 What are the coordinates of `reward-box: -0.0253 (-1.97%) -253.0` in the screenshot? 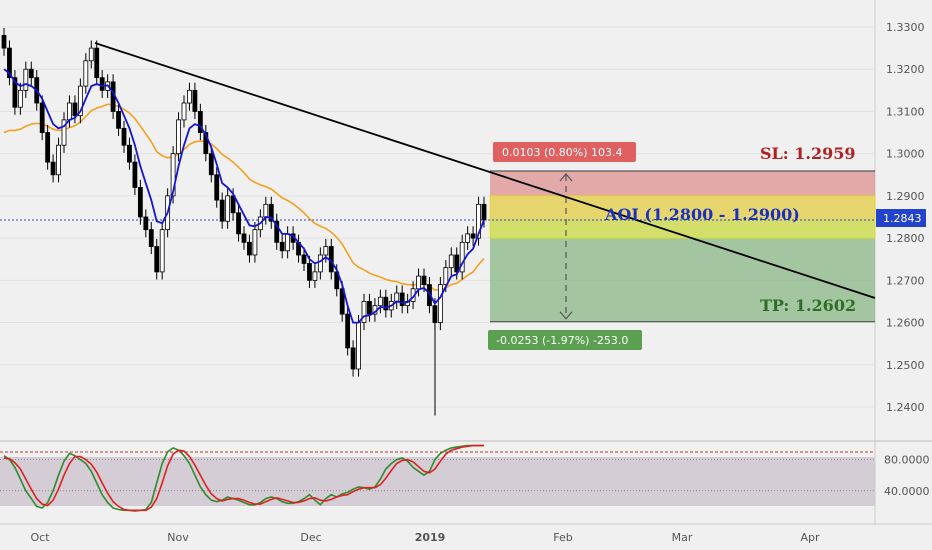 It's located at (565, 340).